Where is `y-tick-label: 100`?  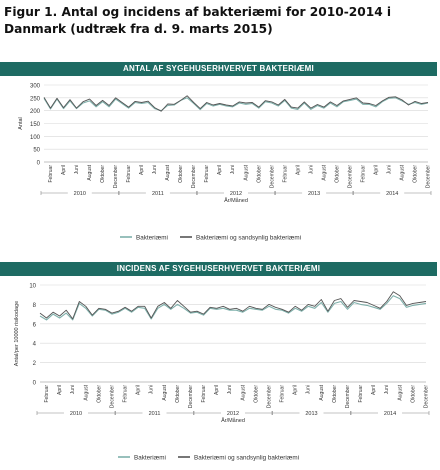 y-tick-label: 100 is located at coordinates (35, 138).